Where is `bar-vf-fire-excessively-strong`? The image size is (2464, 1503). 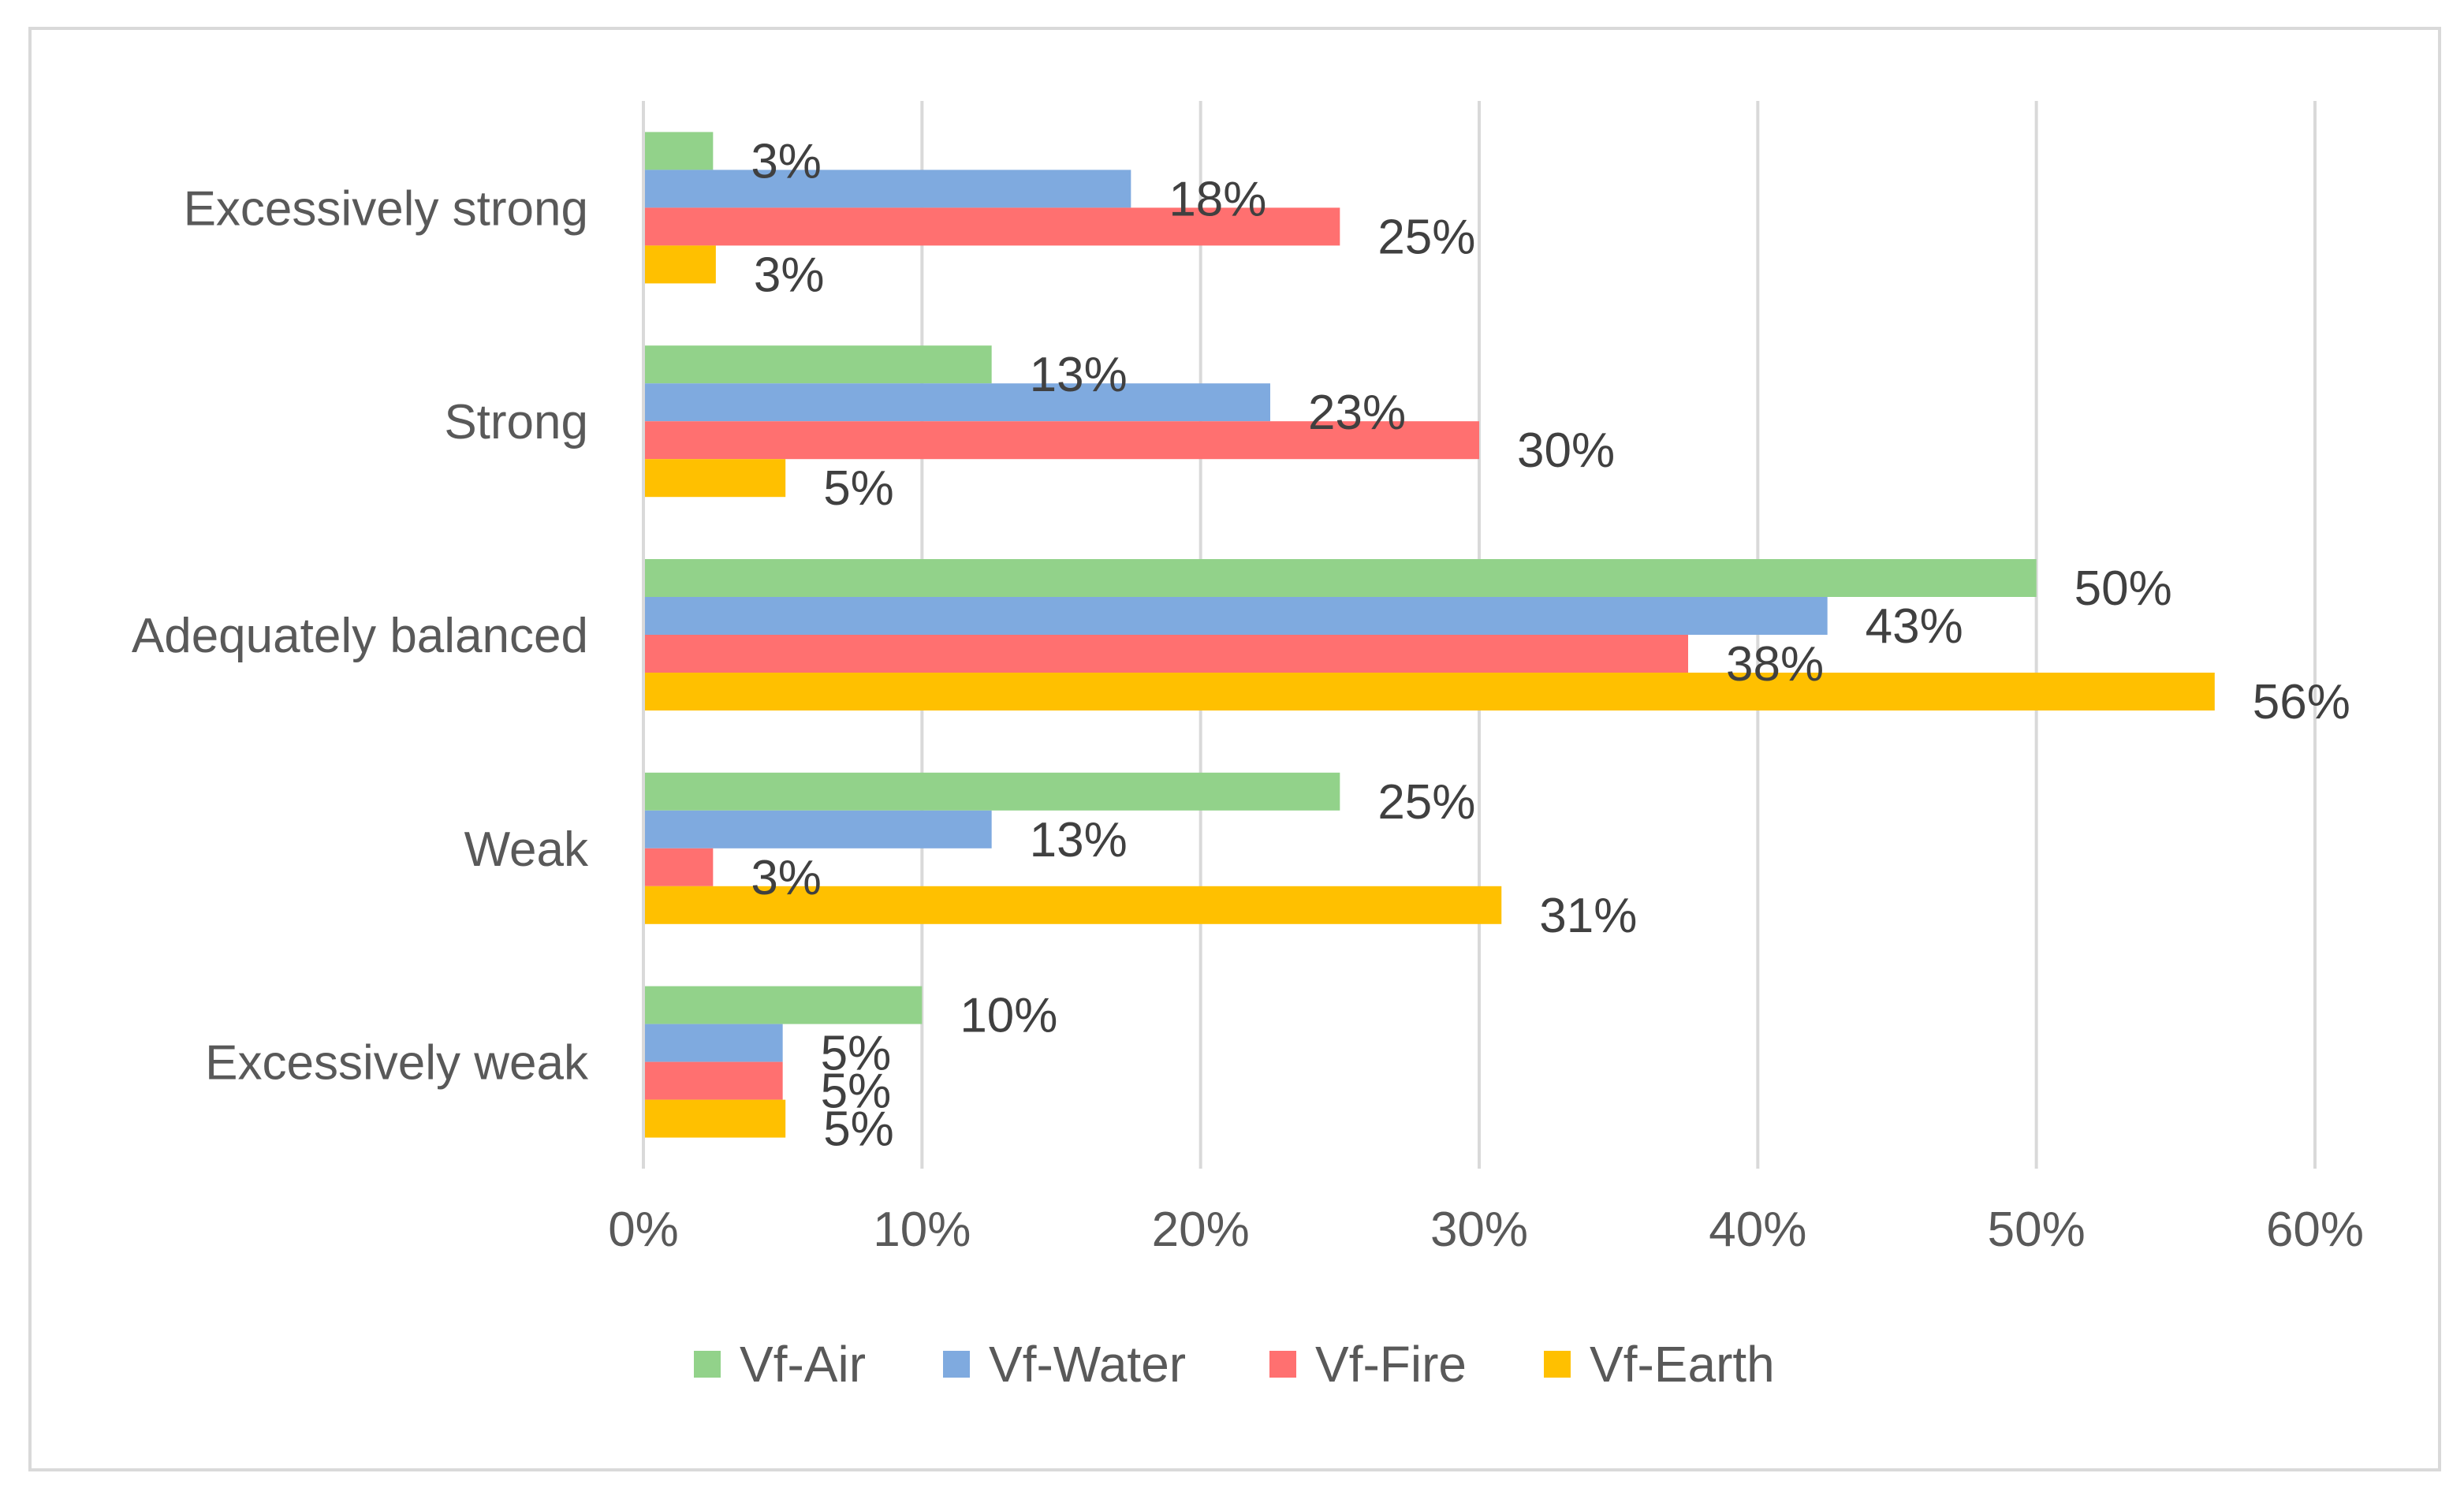 bar-vf-fire-excessively-strong is located at coordinates (992, 226).